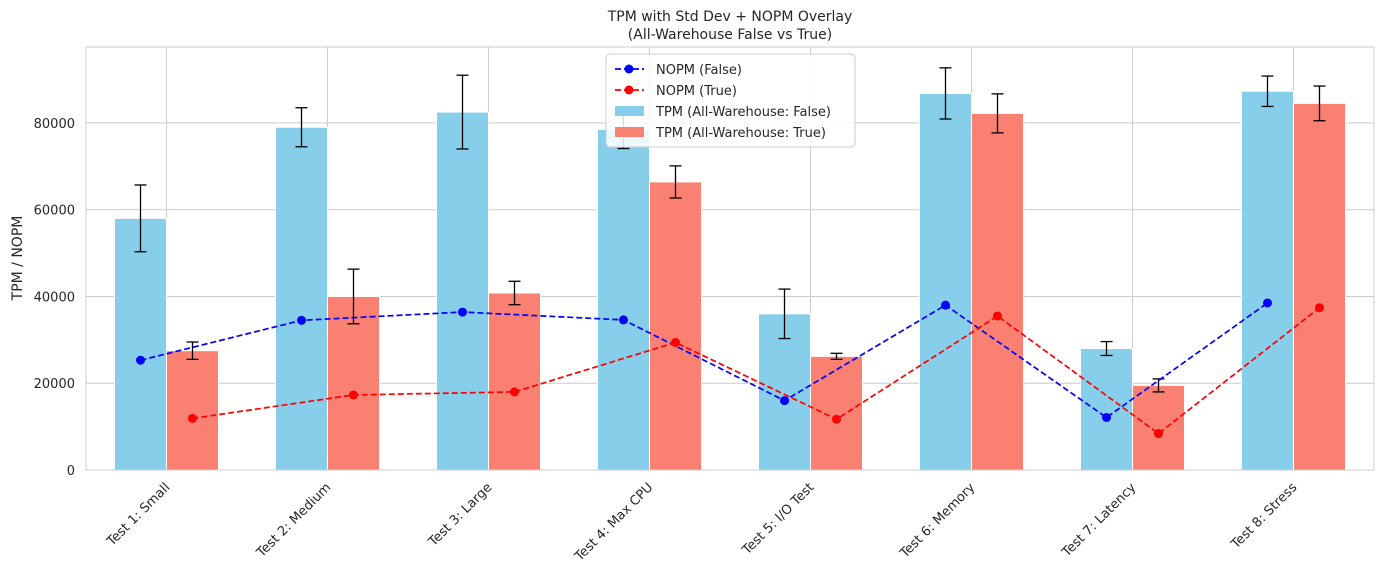  What do you see at coordinates (743, 112) in the screenshot?
I see `legend-label: TPM (All-Warehouse: False)` at bounding box center [743, 112].